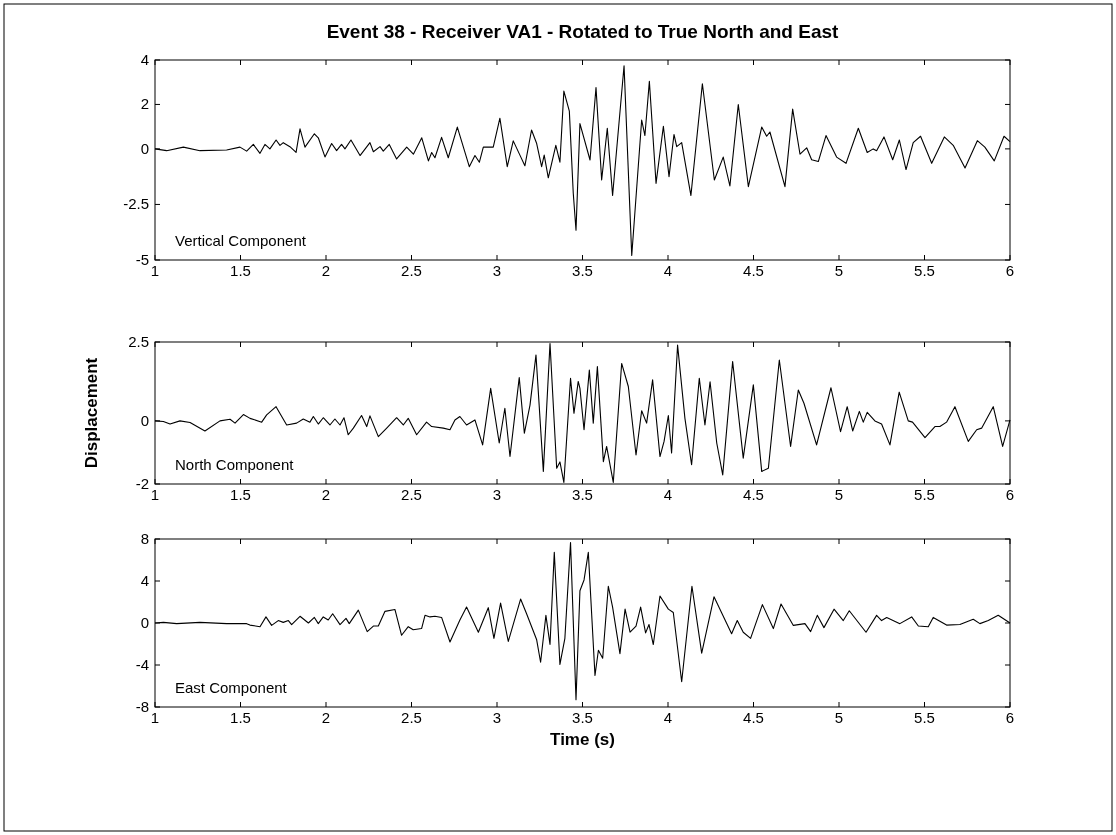 The width and height of the screenshot is (1116, 835). Describe the element at coordinates (142, 706) in the screenshot. I see `y-tick-label: -8` at that location.